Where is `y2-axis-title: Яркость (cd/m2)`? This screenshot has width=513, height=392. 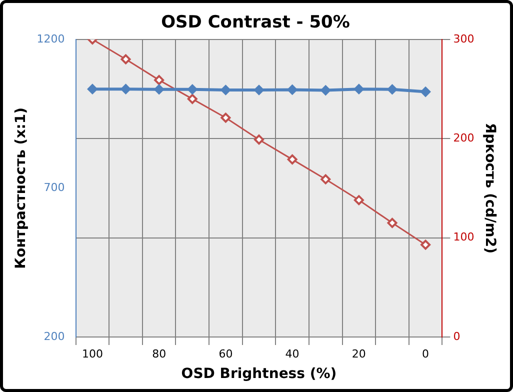 y2-axis-title: Яркость (cd/m2) is located at coordinates (490, 188).